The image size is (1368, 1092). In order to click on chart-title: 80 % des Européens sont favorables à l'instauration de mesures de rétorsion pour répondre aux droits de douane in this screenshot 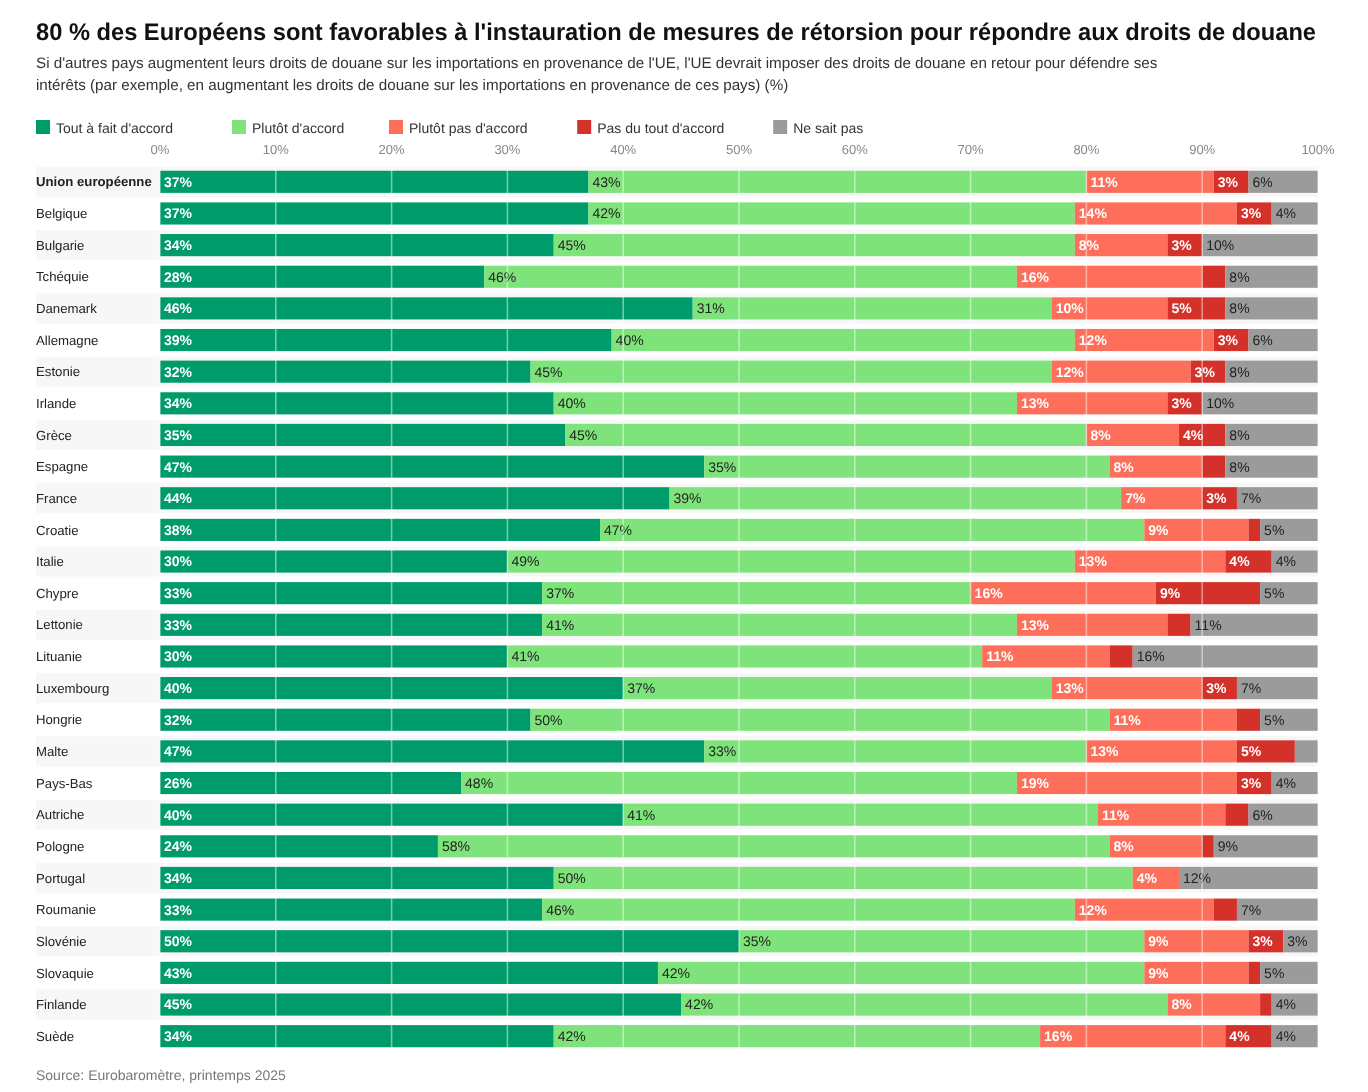, I will do `click(685, 32)`.